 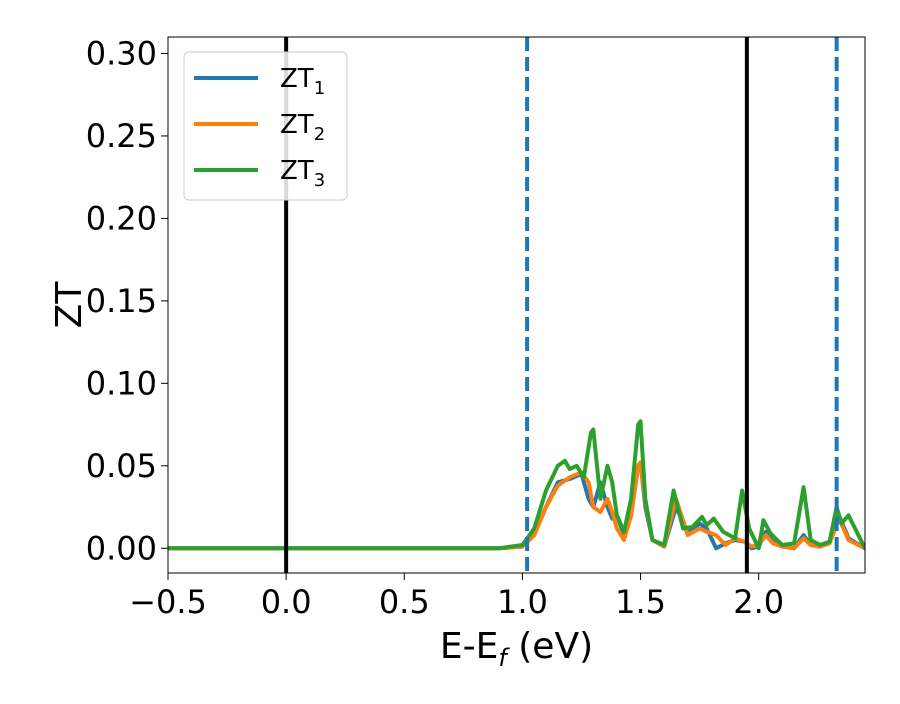 What do you see at coordinates (302, 81) in the screenshot?
I see `legend-label-1: ZT1` at bounding box center [302, 81].